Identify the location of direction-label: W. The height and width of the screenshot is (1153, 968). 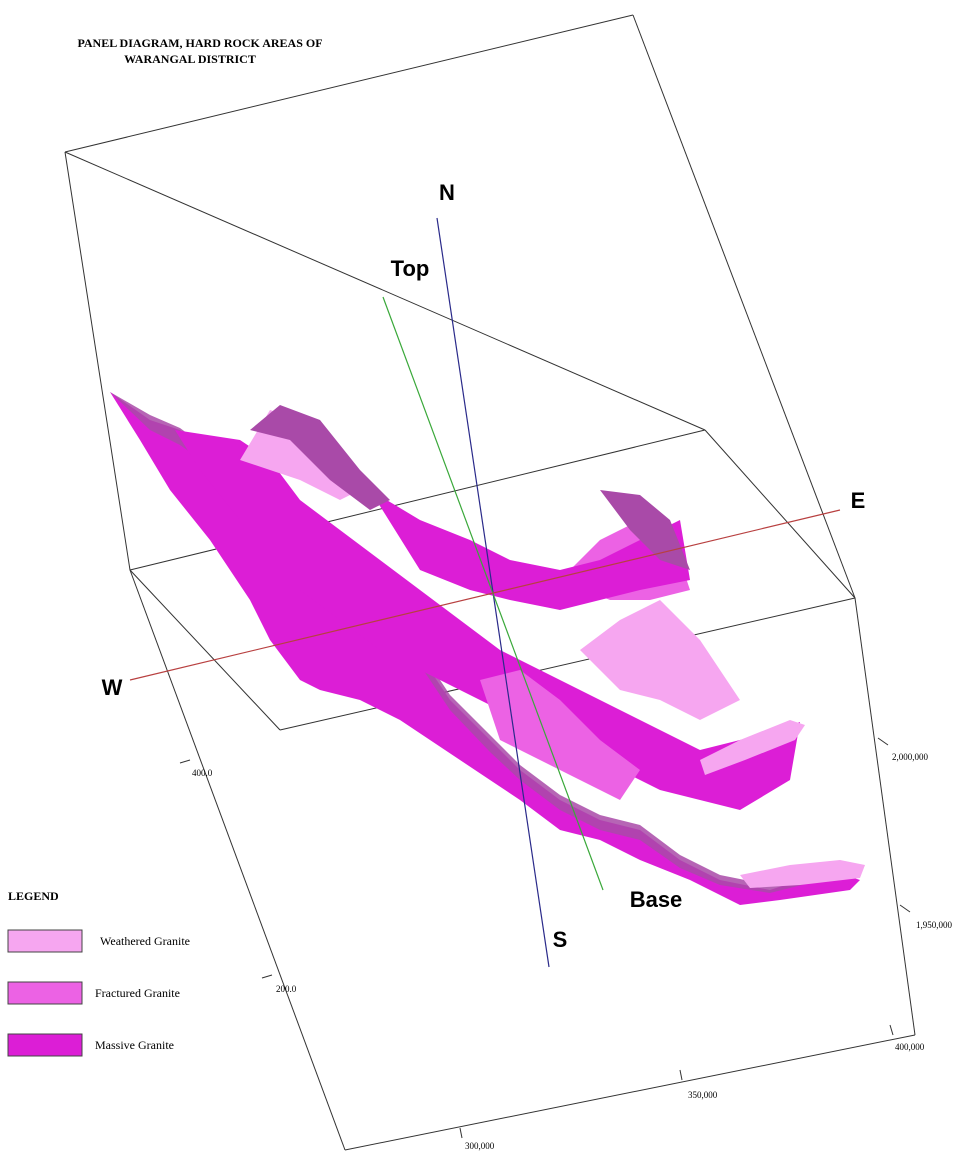
(112, 687).